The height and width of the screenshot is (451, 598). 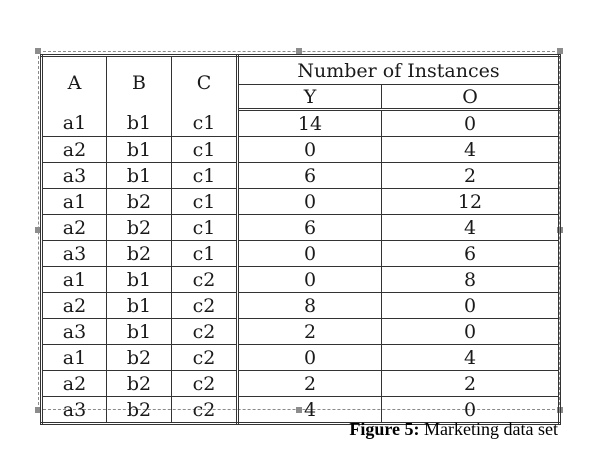 I want to click on resize-handle-top-middle, so click(x=299, y=51).